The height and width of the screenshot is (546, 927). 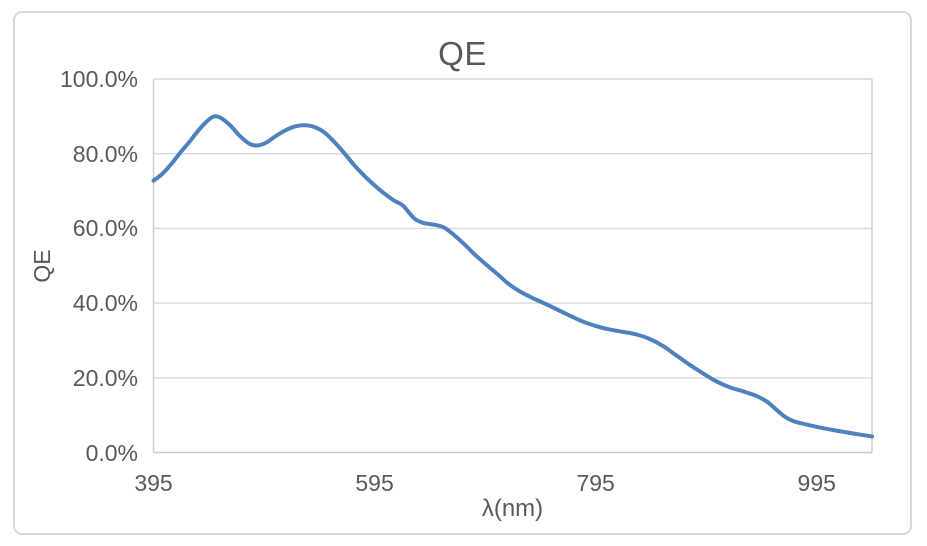 What do you see at coordinates (512, 508) in the screenshot?
I see `x-axis-title: λ(nm)` at bounding box center [512, 508].